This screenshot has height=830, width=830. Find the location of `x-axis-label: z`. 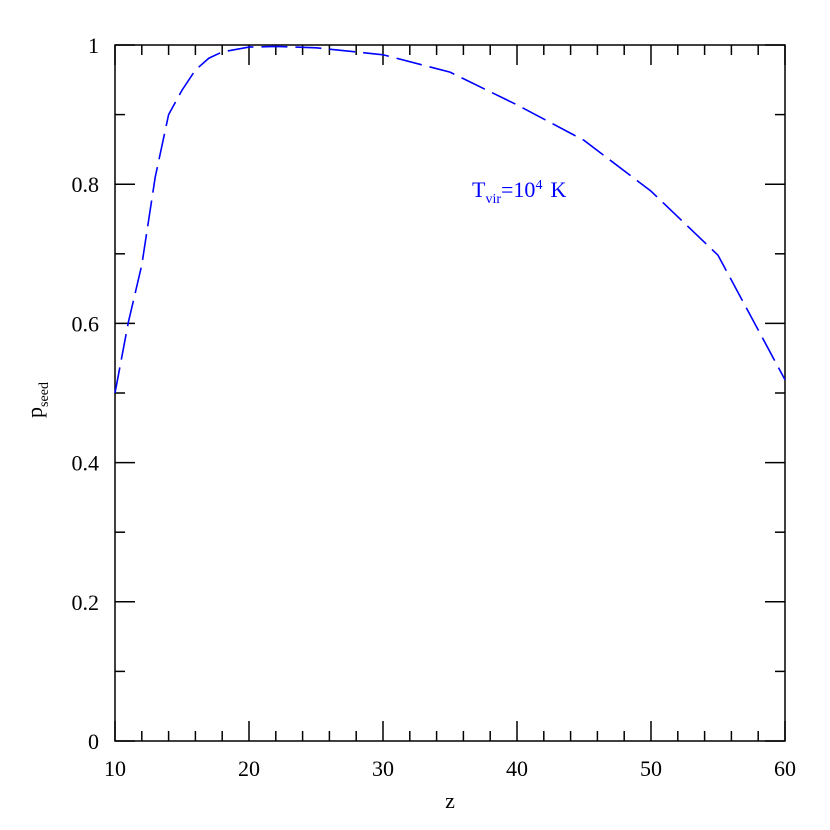

x-axis-label: z is located at coordinates (450, 800).